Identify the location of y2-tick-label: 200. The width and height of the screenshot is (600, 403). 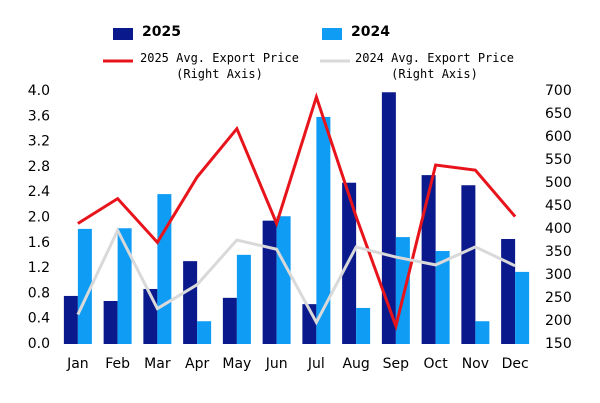
(558, 321).